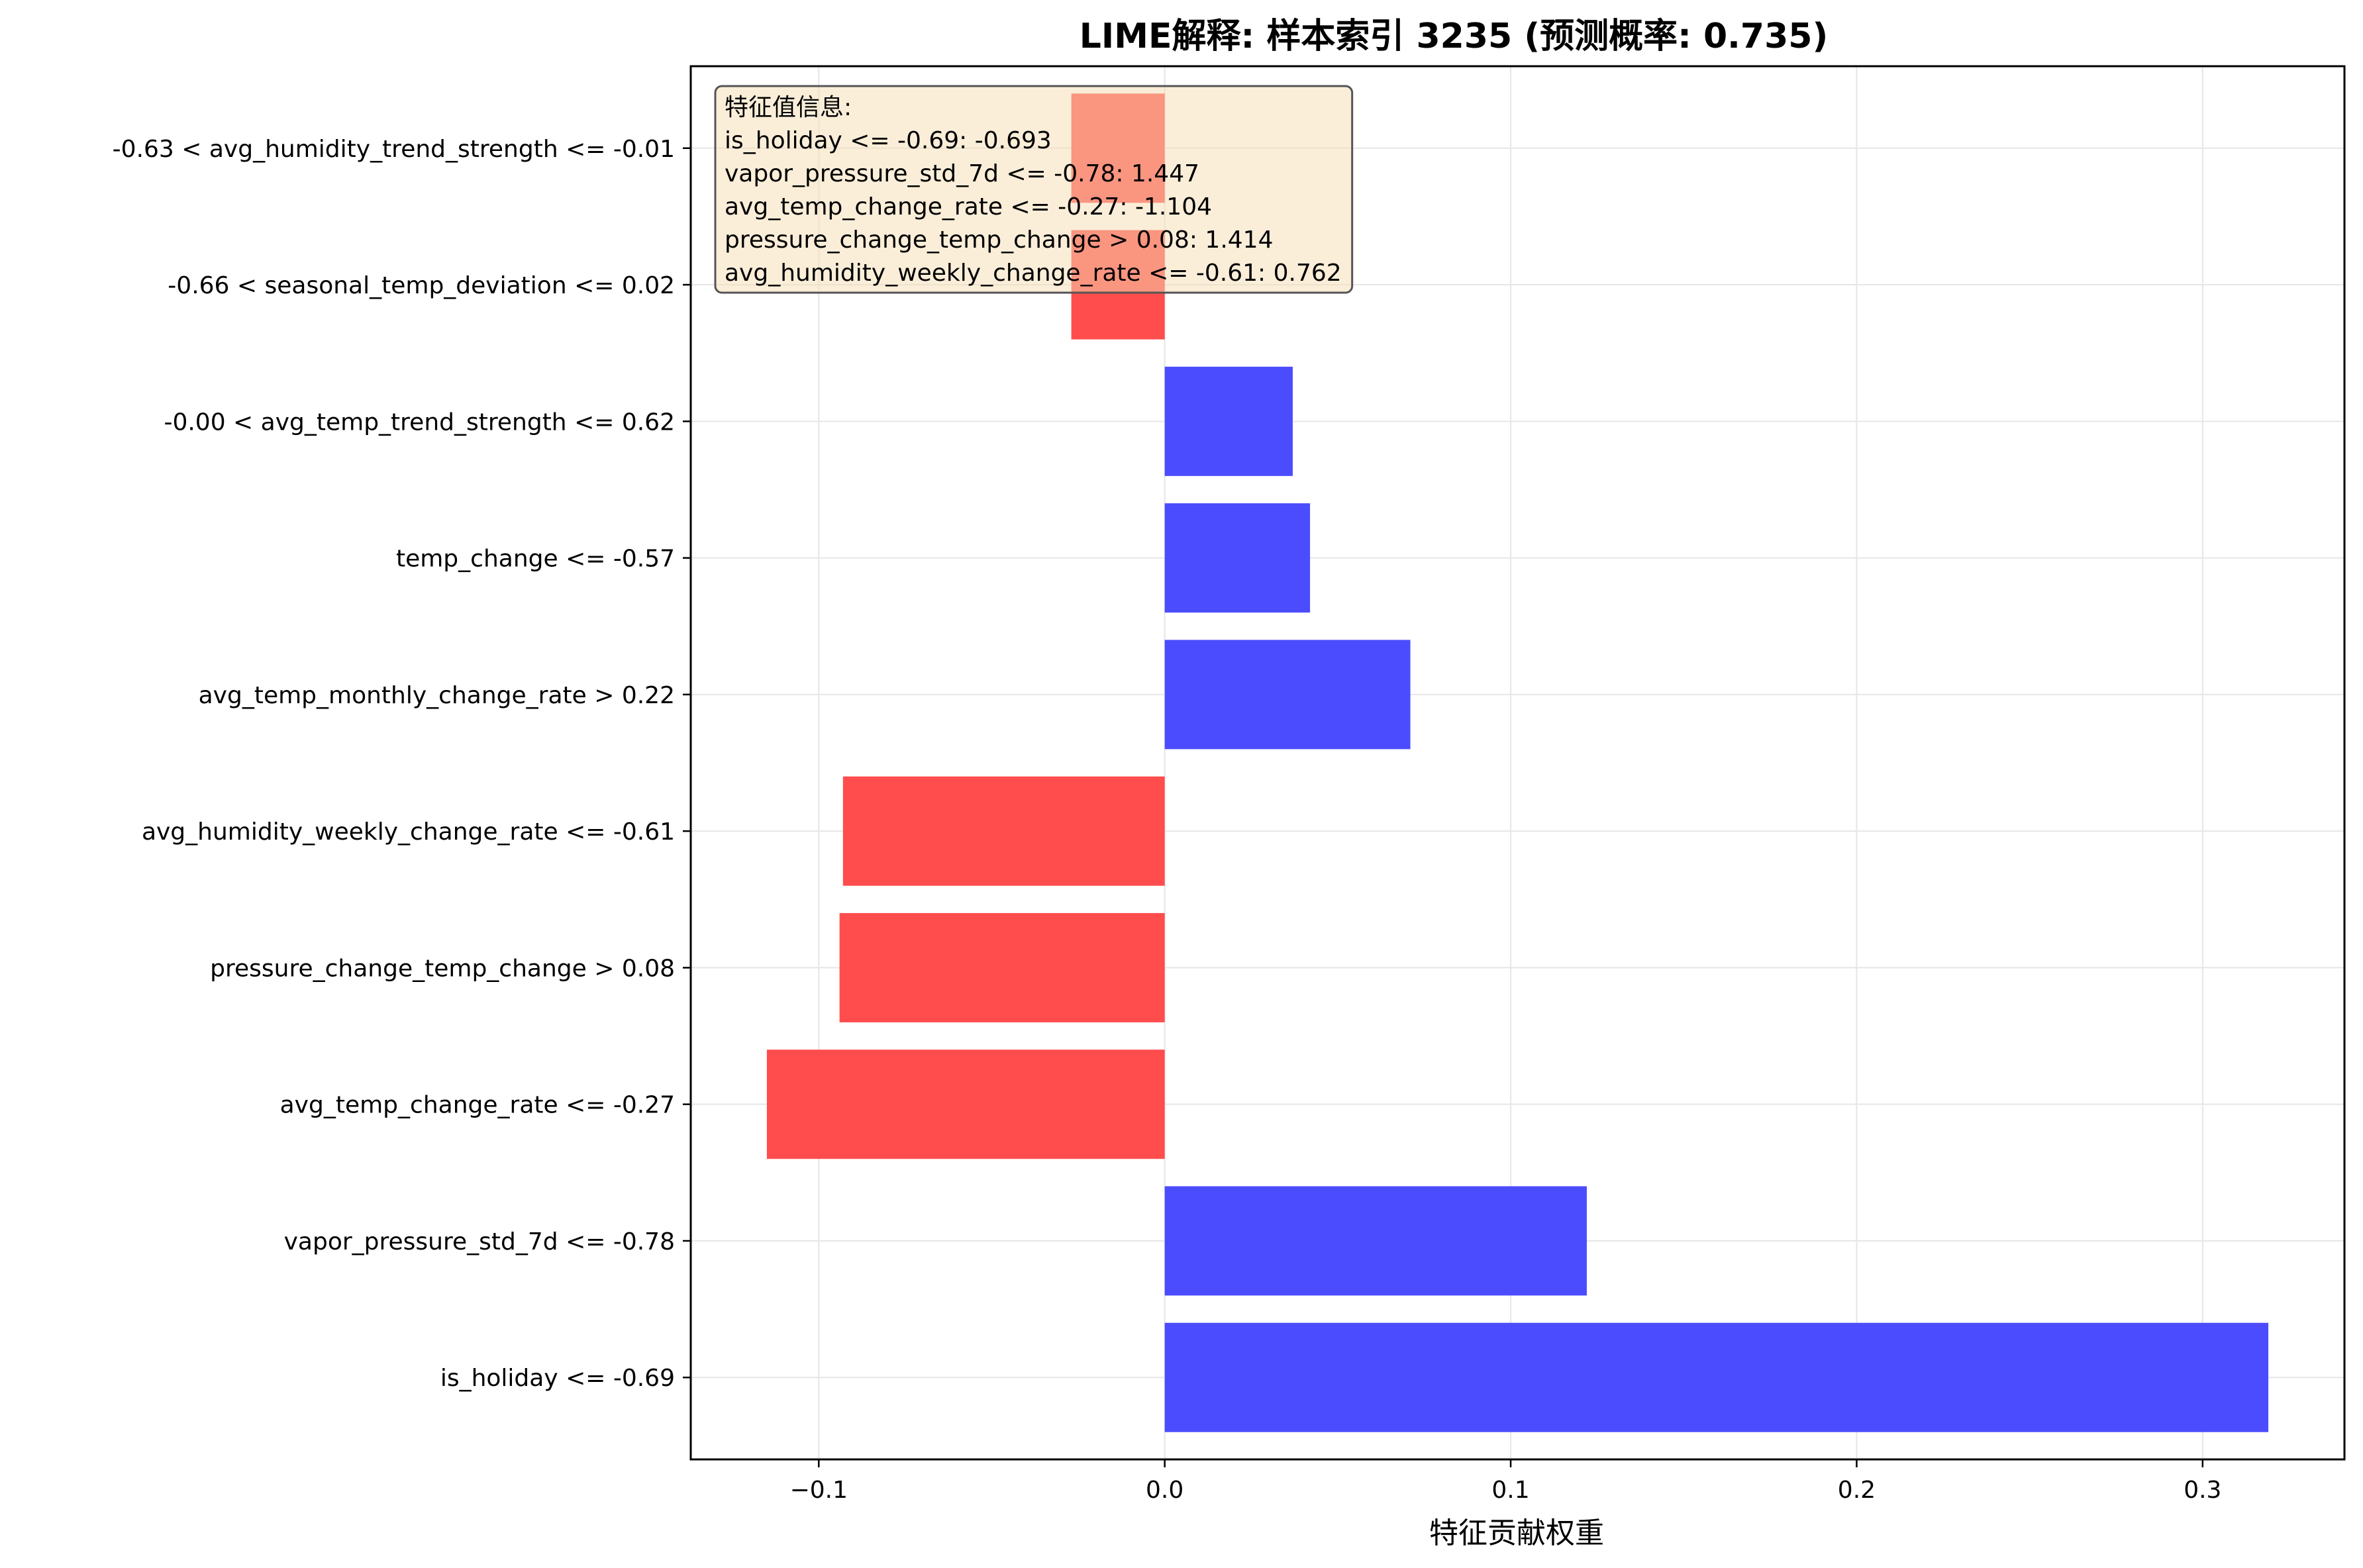  What do you see at coordinates (442, 968) in the screenshot?
I see `y-tick-label: pressure_change_temp_change > 0.08` at bounding box center [442, 968].